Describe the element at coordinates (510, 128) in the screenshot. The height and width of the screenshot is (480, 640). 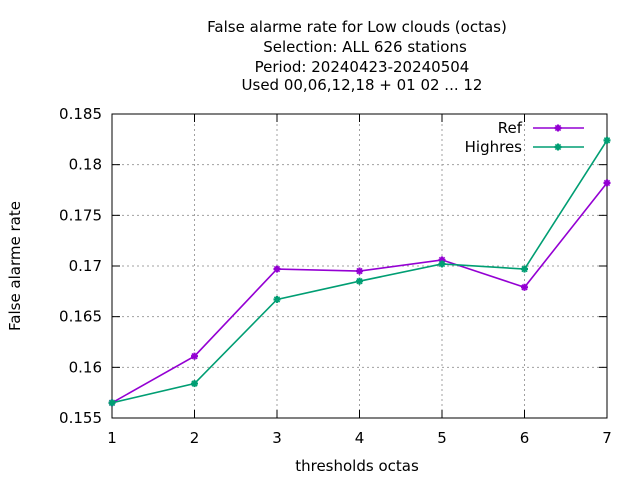
I see `legend-label-ref: Ref` at that location.